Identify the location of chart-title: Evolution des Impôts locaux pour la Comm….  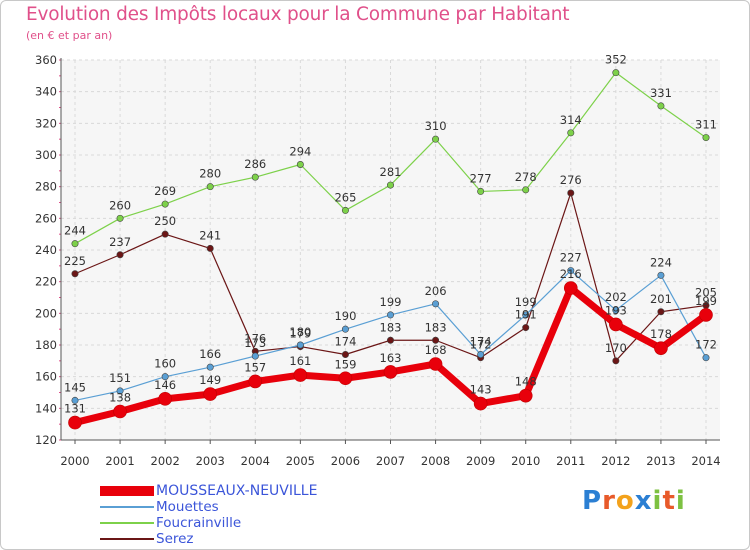
(298, 14).